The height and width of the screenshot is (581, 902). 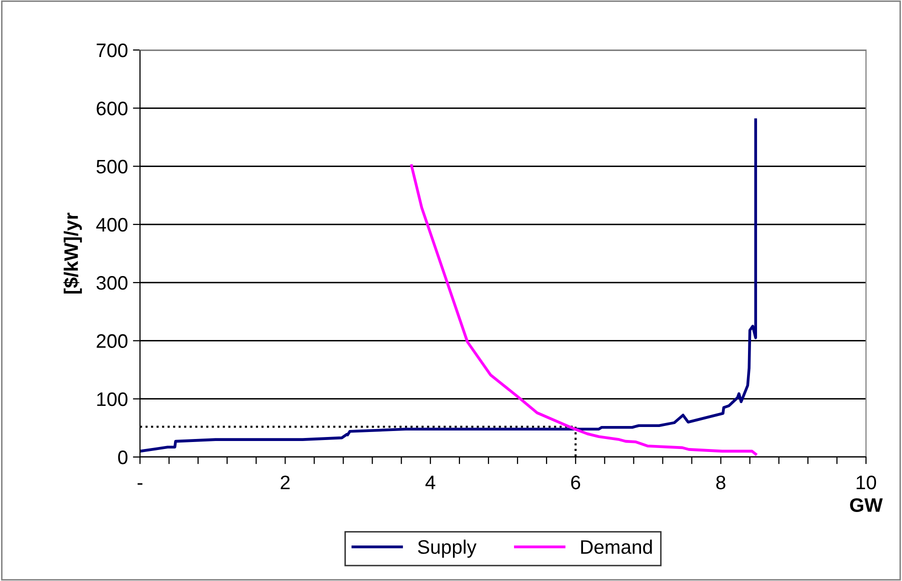 What do you see at coordinates (112, 341) in the screenshot?
I see `y-tick-label: 200` at bounding box center [112, 341].